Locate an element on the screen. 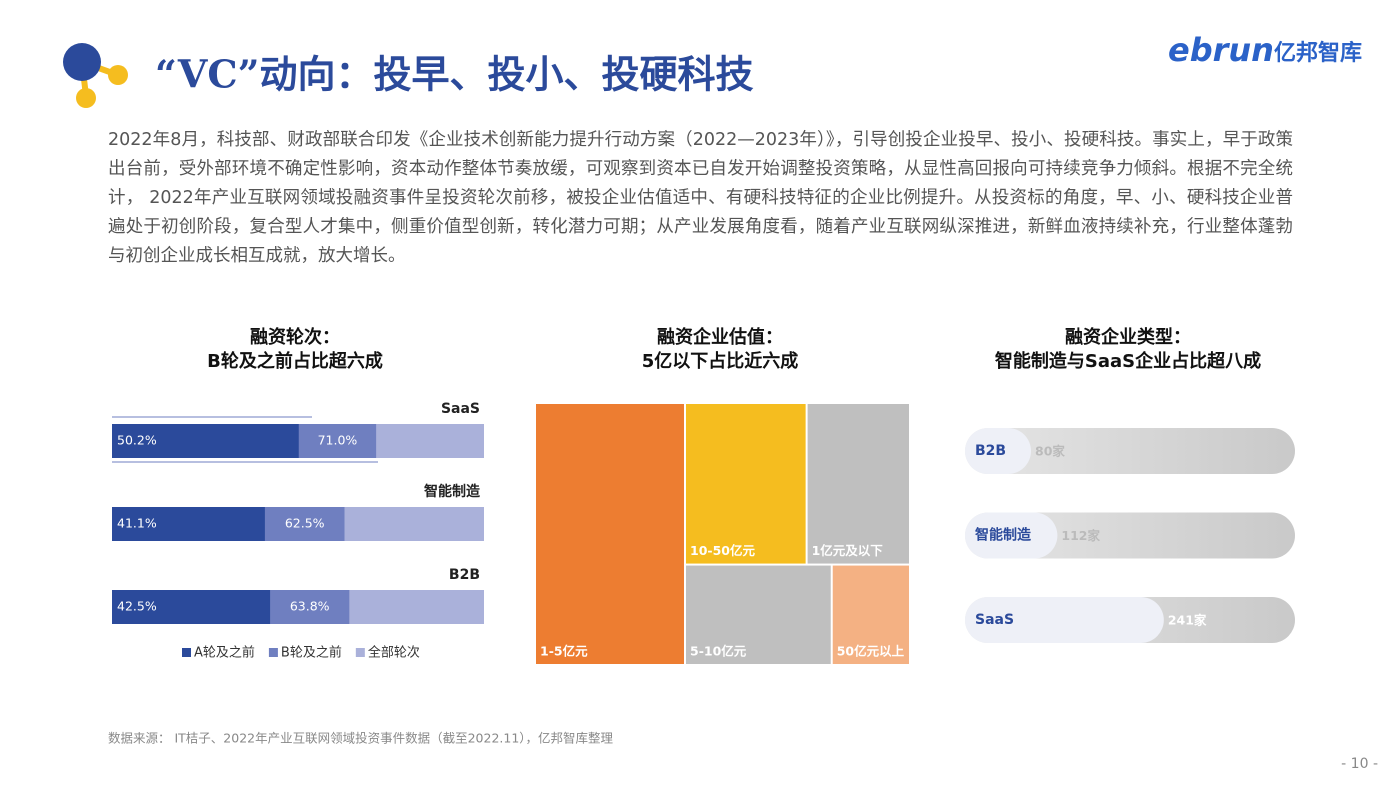 The height and width of the screenshot is (788, 1400). legend-label: 全部轮次 is located at coordinates (394, 653).